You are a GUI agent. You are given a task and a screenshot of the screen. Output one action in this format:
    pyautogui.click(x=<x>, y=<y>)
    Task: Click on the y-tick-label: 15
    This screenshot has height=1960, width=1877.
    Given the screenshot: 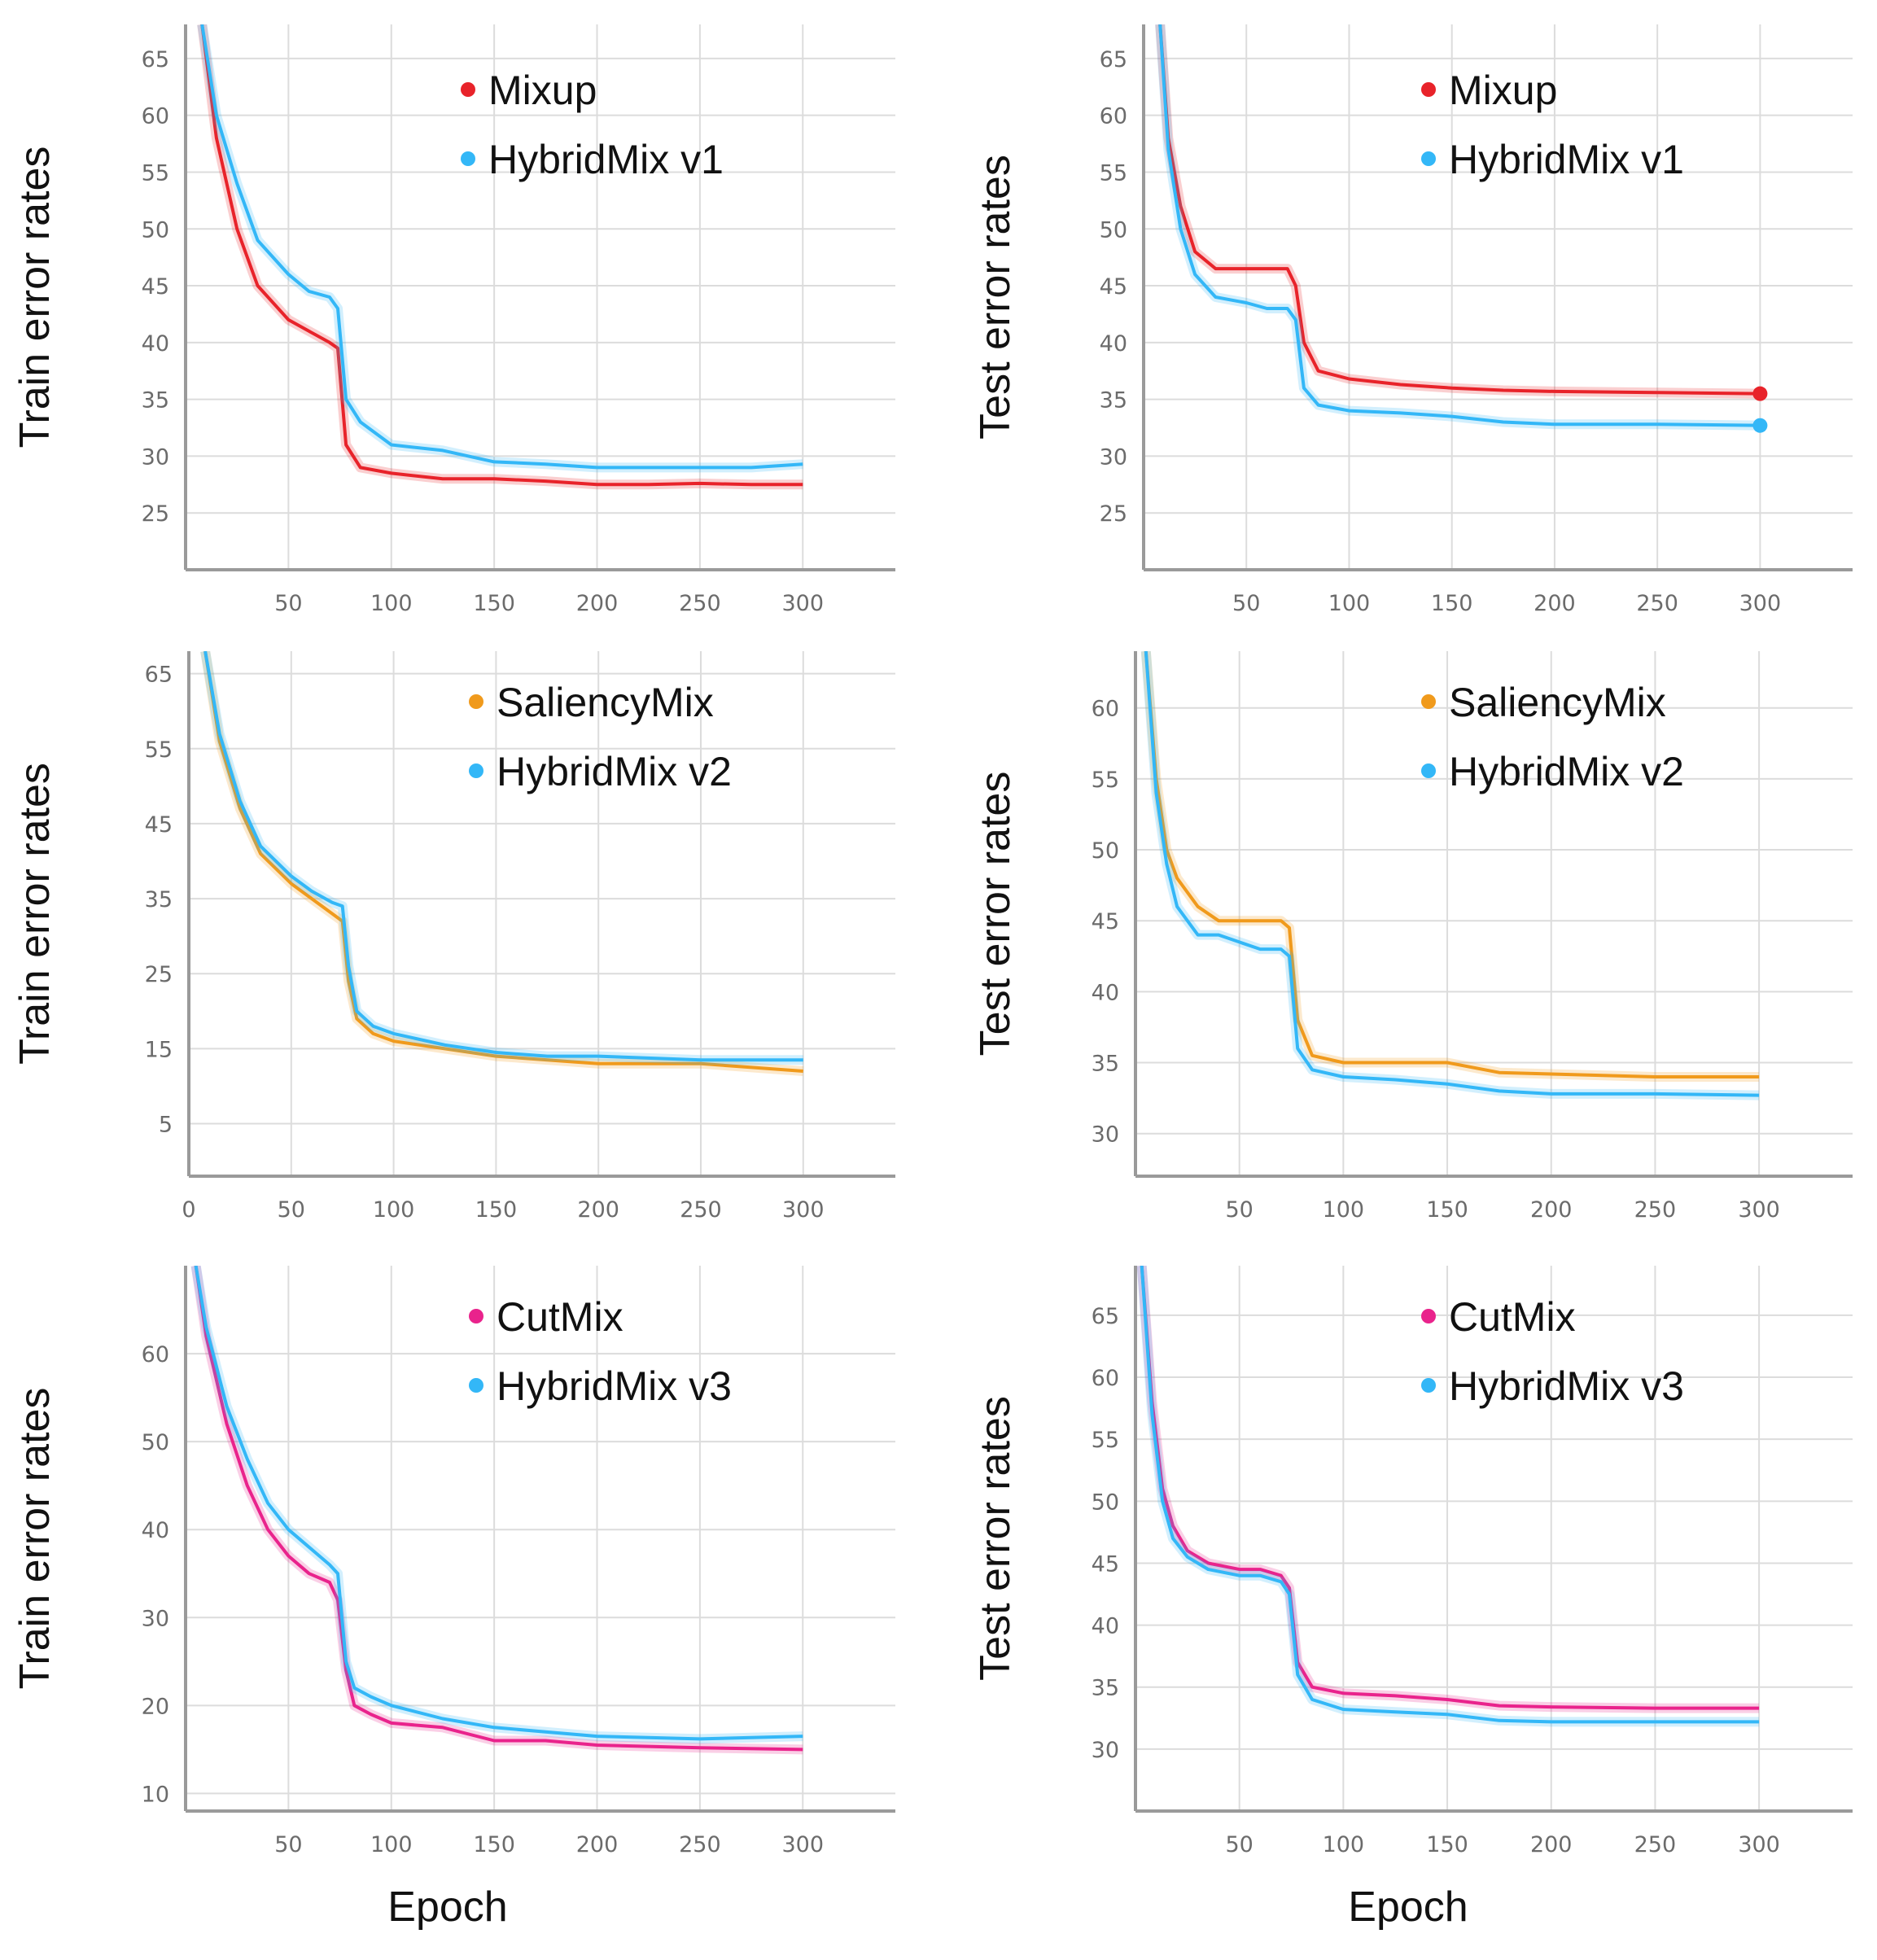 What is the action you would take?
    pyautogui.click(x=159, y=1049)
    